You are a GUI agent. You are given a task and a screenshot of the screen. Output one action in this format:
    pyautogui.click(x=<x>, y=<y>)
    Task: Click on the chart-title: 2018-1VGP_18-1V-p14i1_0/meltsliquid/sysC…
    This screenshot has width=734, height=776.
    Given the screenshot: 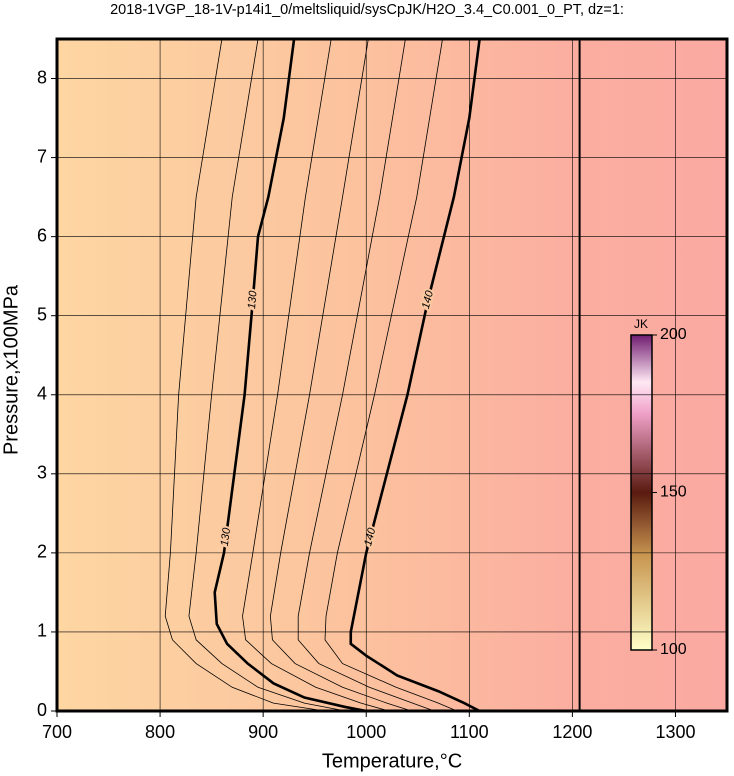 What is the action you would take?
    pyautogui.click(x=367, y=10)
    